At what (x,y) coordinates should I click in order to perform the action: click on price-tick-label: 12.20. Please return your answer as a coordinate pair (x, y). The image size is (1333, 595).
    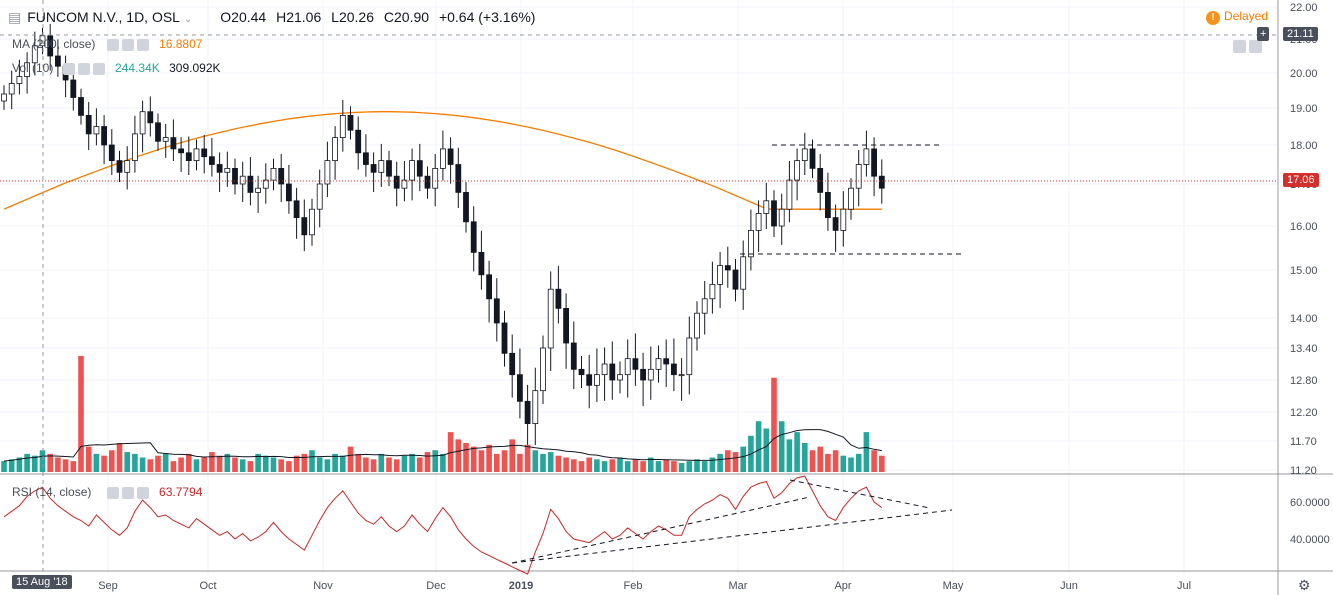
    Looking at the image, I should click on (1304, 413).